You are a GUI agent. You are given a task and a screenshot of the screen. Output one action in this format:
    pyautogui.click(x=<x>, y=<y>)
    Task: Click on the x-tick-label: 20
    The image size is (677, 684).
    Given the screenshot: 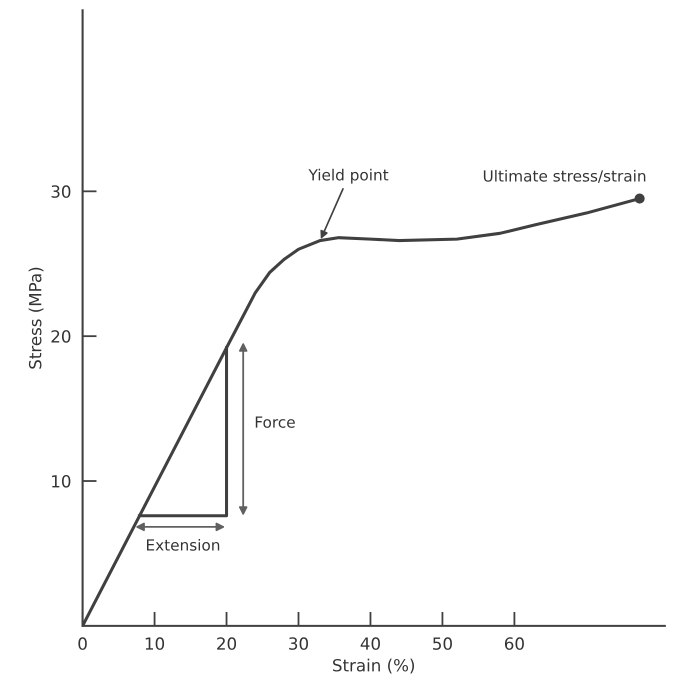 What is the action you would take?
    pyautogui.click(x=226, y=643)
    